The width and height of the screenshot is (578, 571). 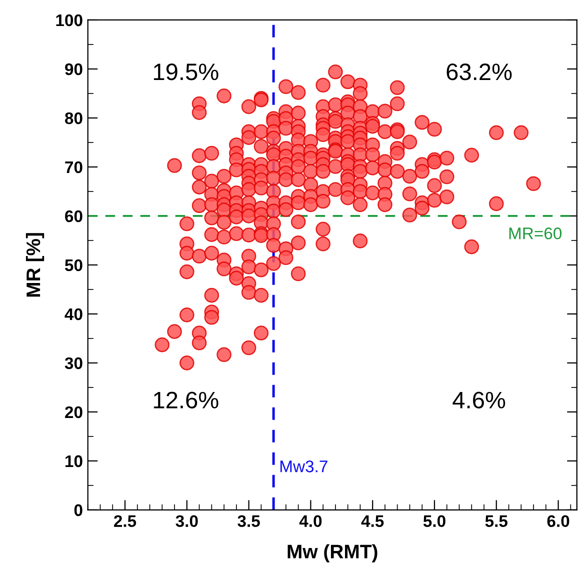 What do you see at coordinates (249, 521) in the screenshot?
I see `x-tick-label: 3.5` at bounding box center [249, 521].